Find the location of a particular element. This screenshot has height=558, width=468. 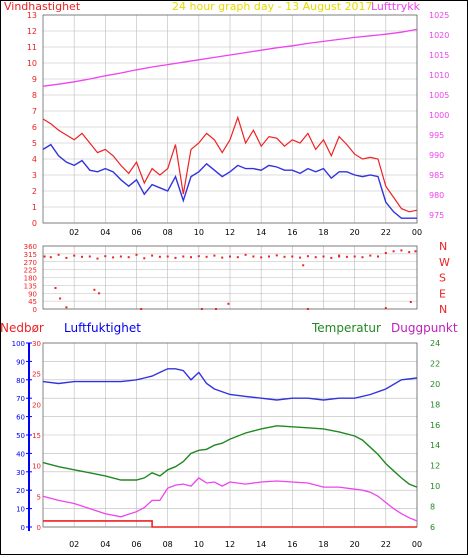

wind-panel-x-tick: 16 is located at coordinates (292, 232).